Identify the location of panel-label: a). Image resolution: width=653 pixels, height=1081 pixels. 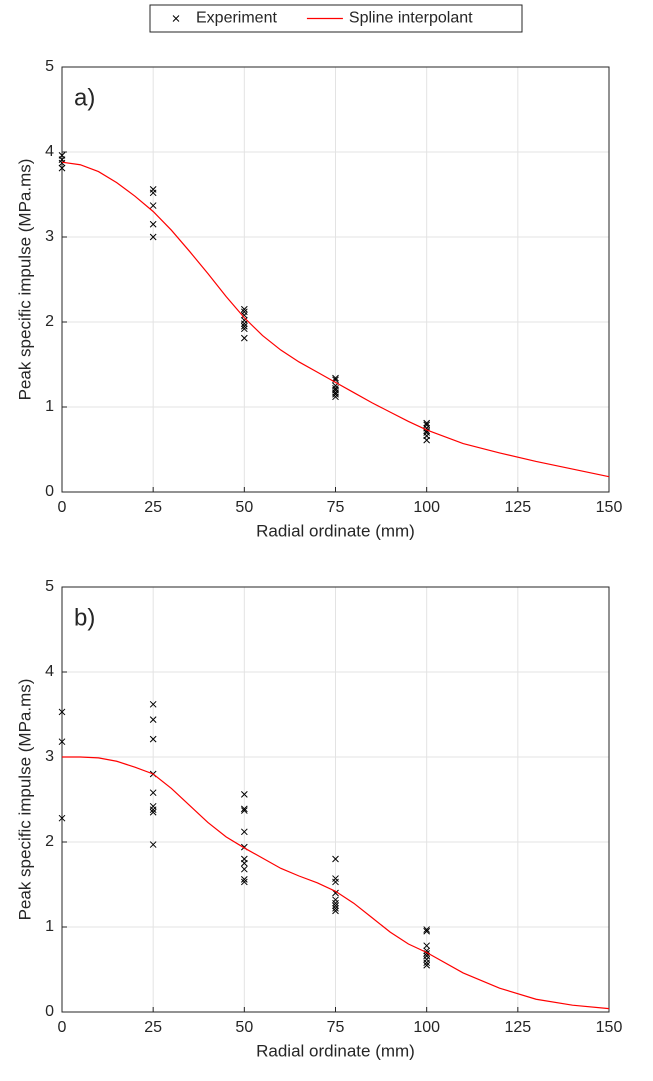
(84, 97).